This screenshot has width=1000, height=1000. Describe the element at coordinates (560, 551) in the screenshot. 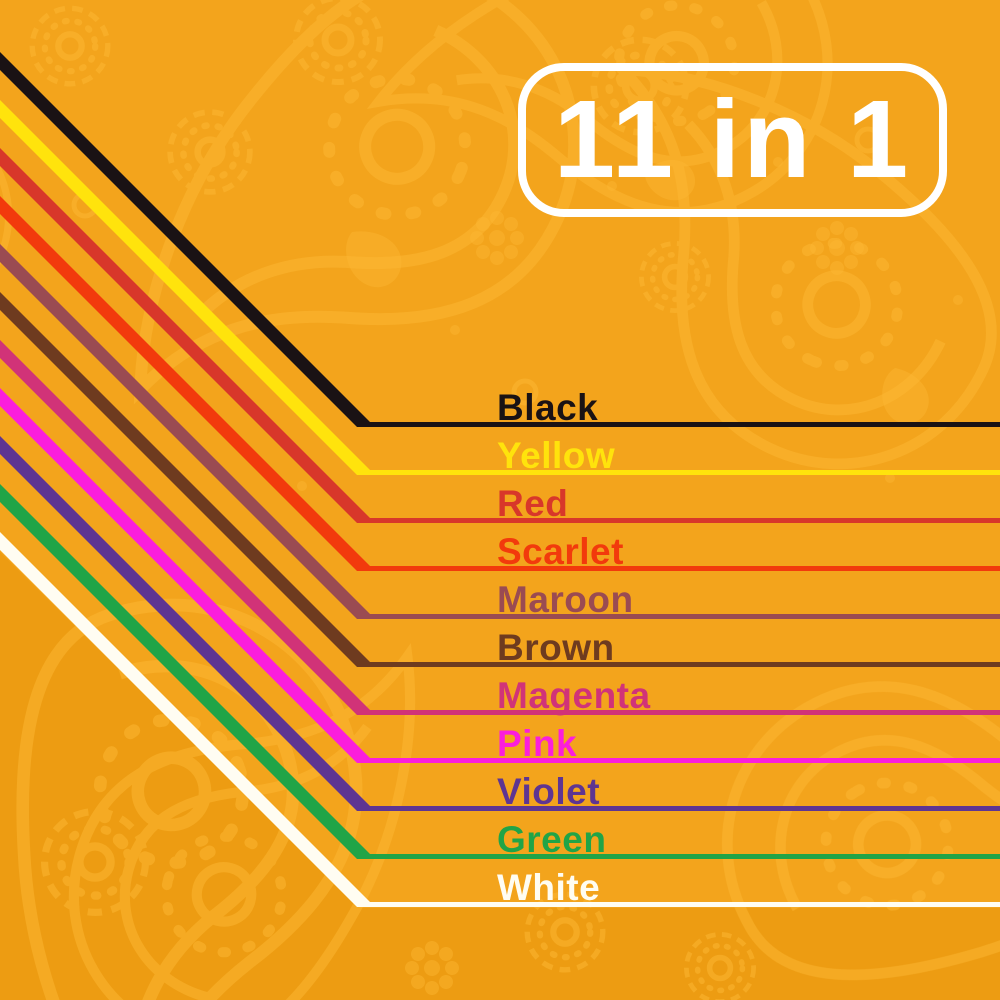

I see `label-scarlet: Scarlet` at that location.